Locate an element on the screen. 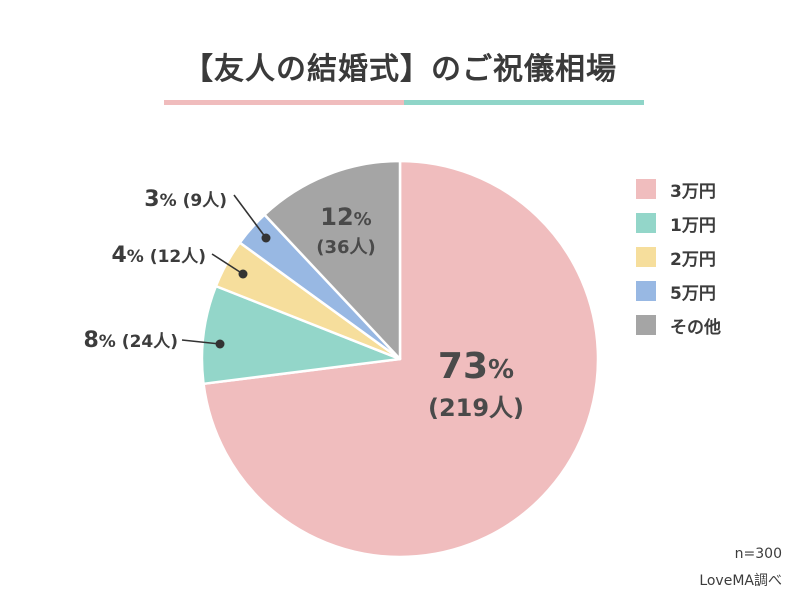 This screenshot has height=600, width=800. legend-label: 2万円 is located at coordinates (693, 259).